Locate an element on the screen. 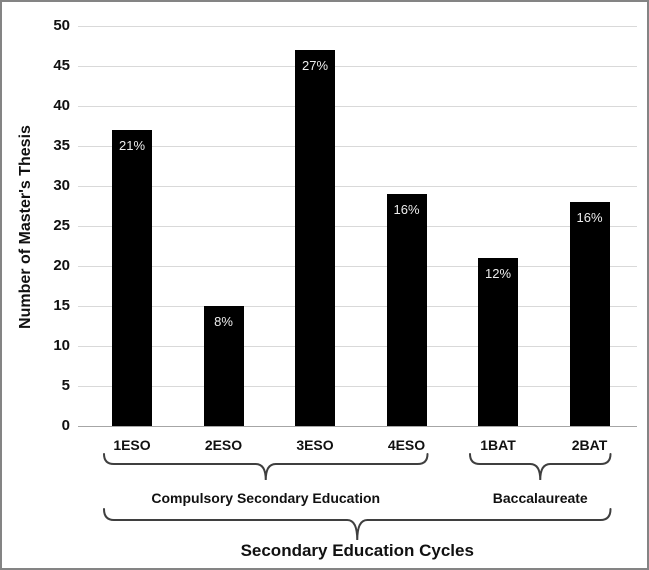  x-tick-label-2eso: 2ESO is located at coordinates (223, 445).